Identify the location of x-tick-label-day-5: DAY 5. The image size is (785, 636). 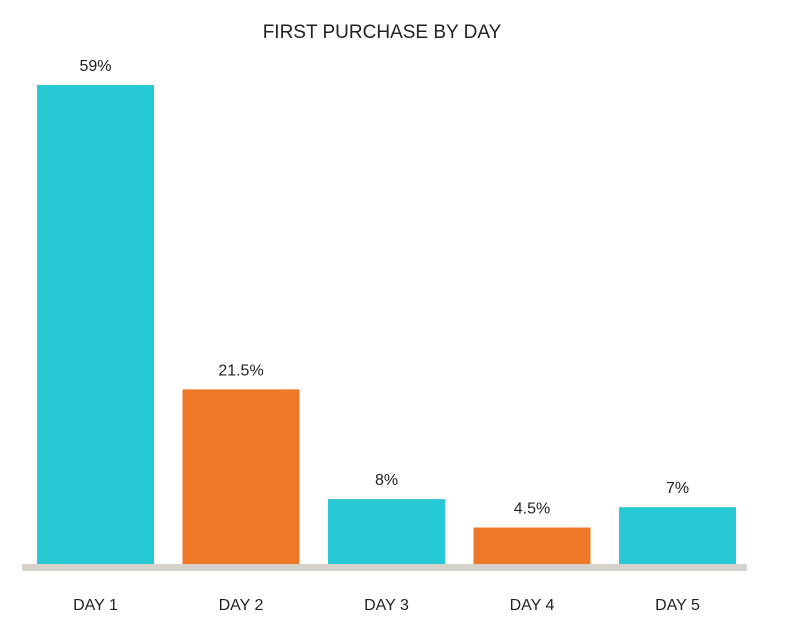
(677, 605).